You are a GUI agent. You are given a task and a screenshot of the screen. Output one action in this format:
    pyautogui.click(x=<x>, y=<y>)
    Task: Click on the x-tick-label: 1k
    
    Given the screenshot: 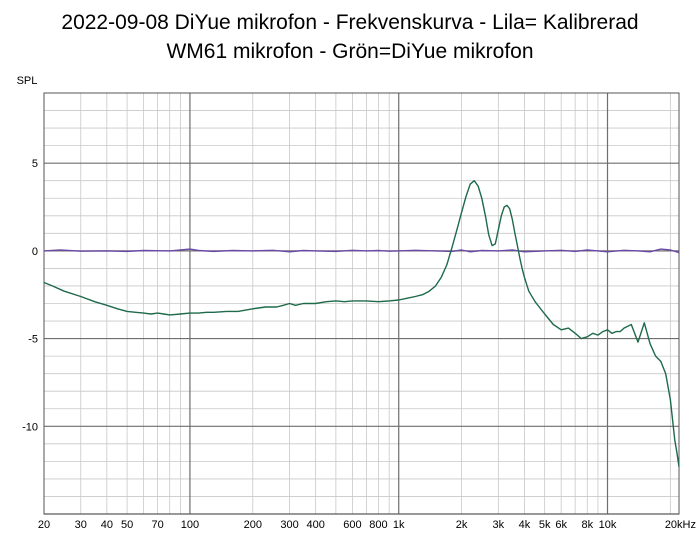 What is the action you would take?
    pyautogui.click(x=399, y=525)
    